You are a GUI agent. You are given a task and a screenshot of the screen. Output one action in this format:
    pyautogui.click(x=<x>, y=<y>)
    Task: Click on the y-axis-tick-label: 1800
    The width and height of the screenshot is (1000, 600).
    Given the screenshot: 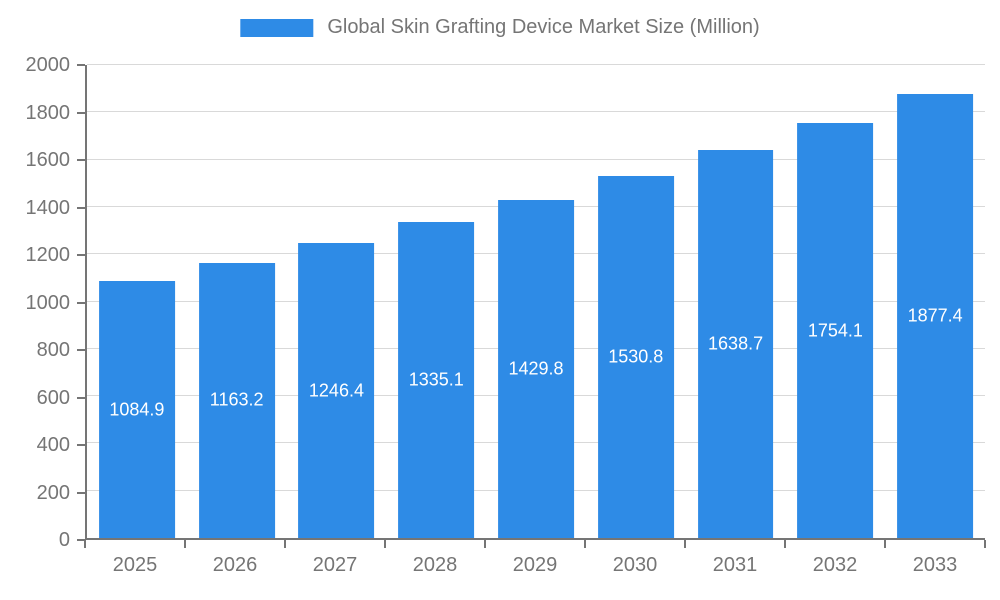 What is the action you would take?
    pyautogui.click(x=48, y=112)
    